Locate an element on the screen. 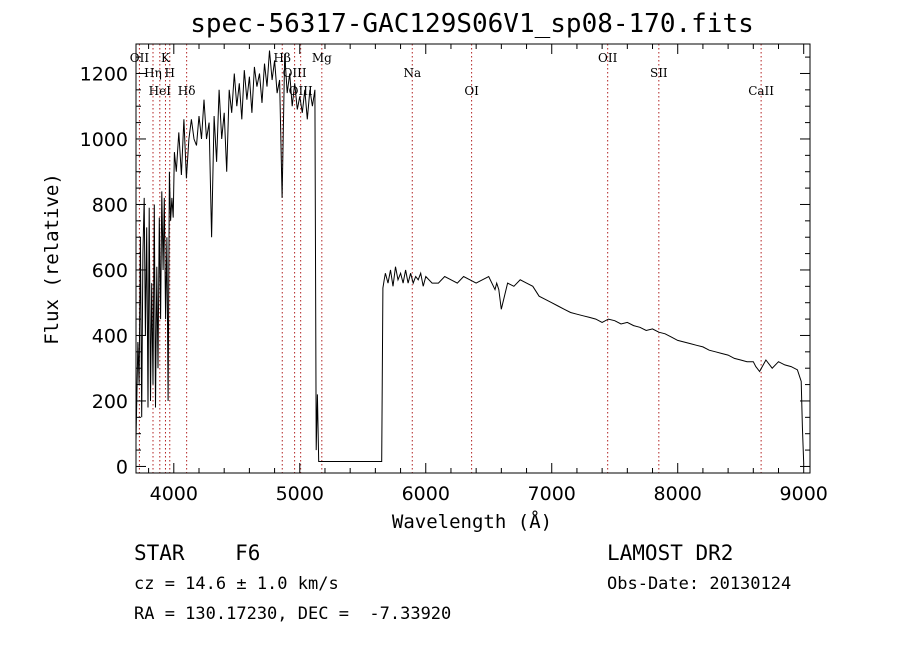 This screenshot has height=649, width=900. spectral-line-label-7: OIII is located at coordinates (295, 73).